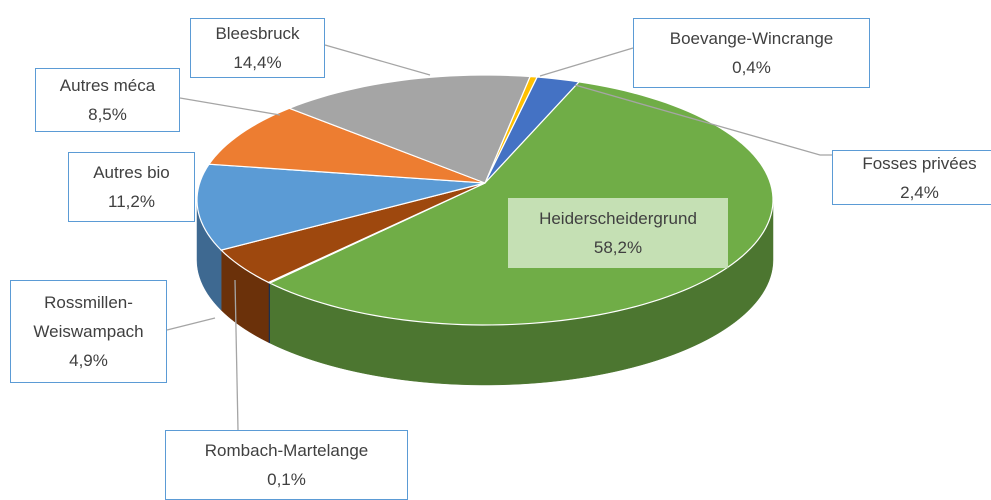 This screenshot has width=991, height=500. I want to click on label-value: 2,4%, so click(919, 192).